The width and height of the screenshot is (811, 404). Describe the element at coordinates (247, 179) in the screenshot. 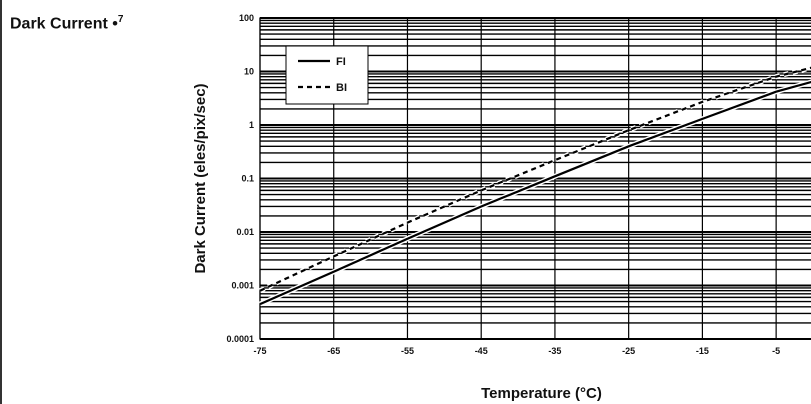

I see `y-tick-label: 0.1` at that location.